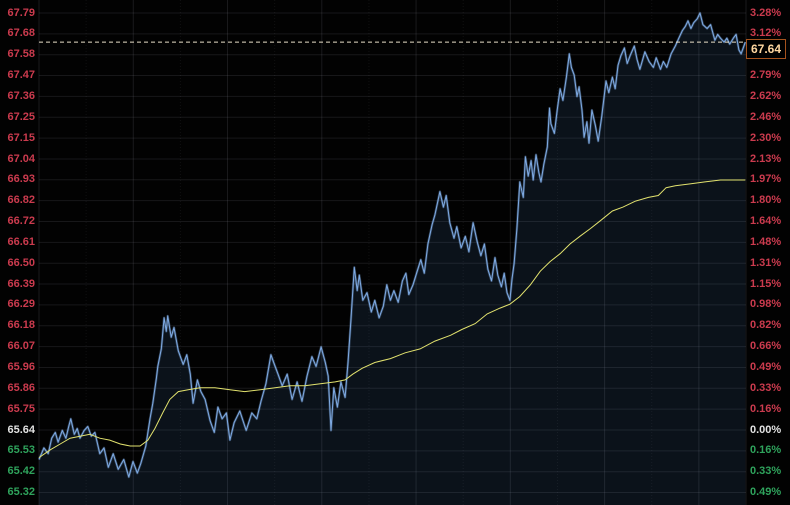 The width and height of the screenshot is (790, 505). What do you see at coordinates (766, 325) in the screenshot?
I see `percent-axis-label: 0.82%` at bounding box center [766, 325].